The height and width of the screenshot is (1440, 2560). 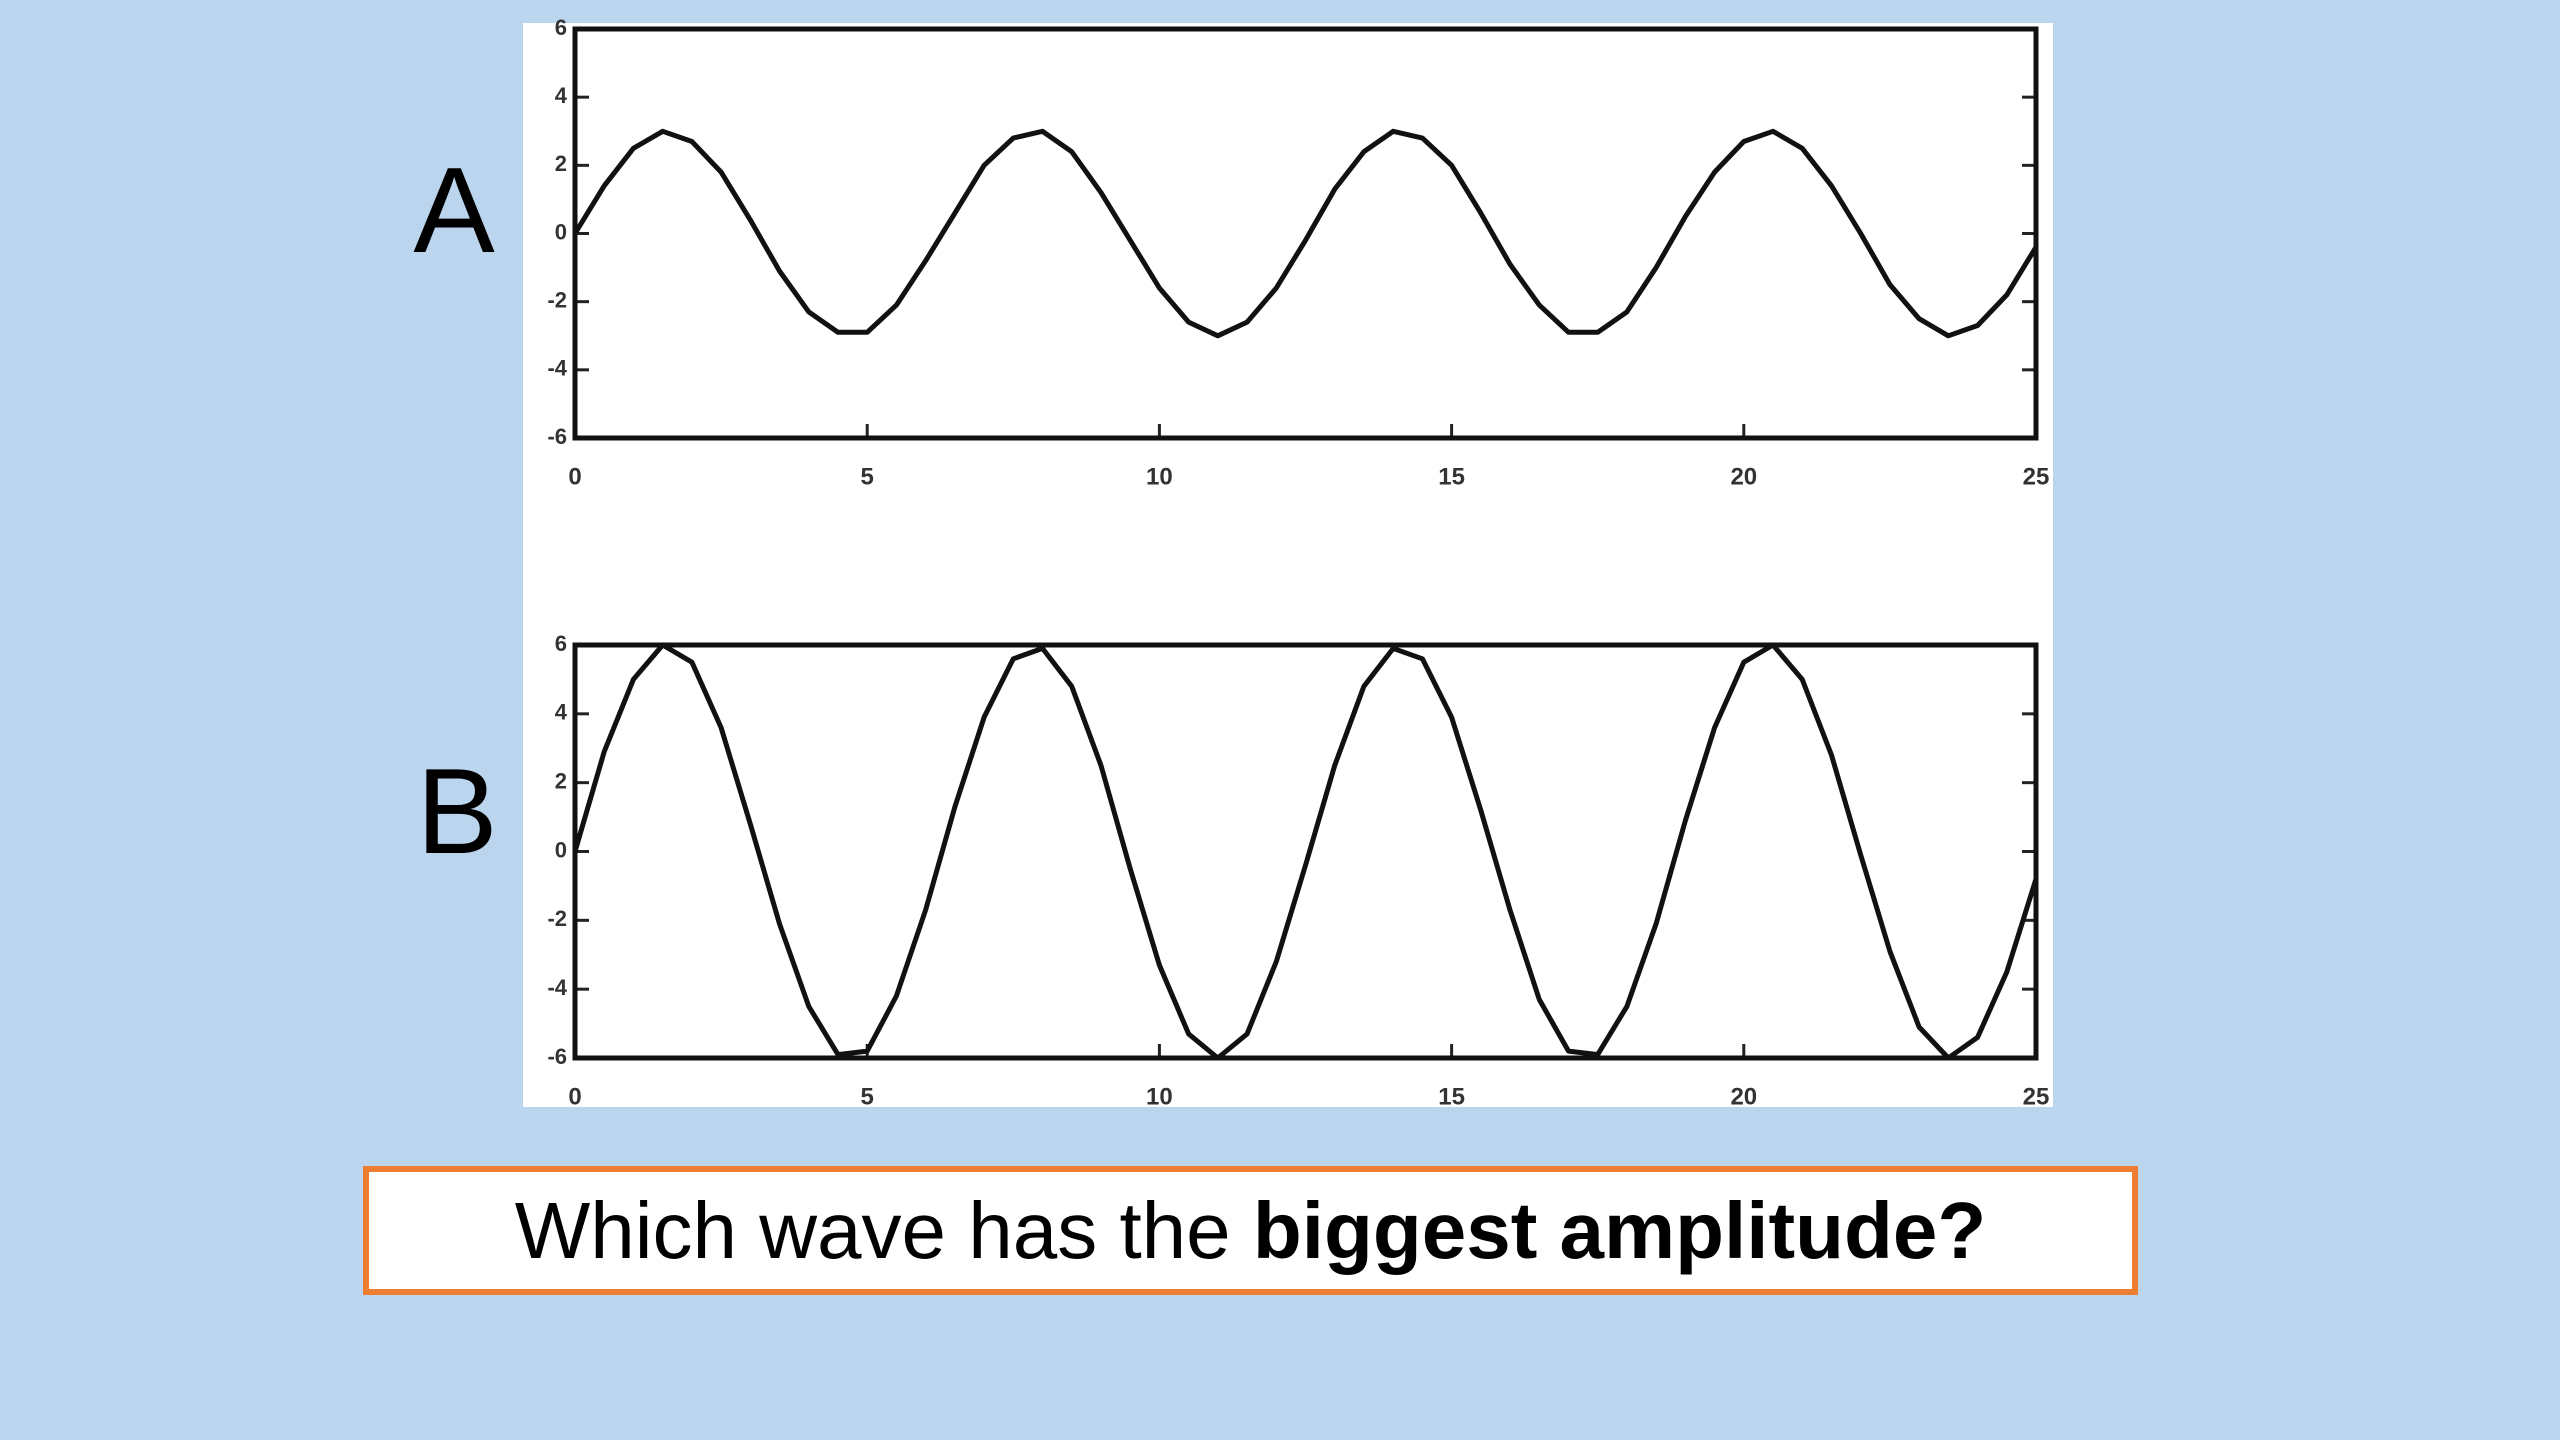 What do you see at coordinates (456, 811) in the screenshot?
I see `wave-label: B` at bounding box center [456, 811].